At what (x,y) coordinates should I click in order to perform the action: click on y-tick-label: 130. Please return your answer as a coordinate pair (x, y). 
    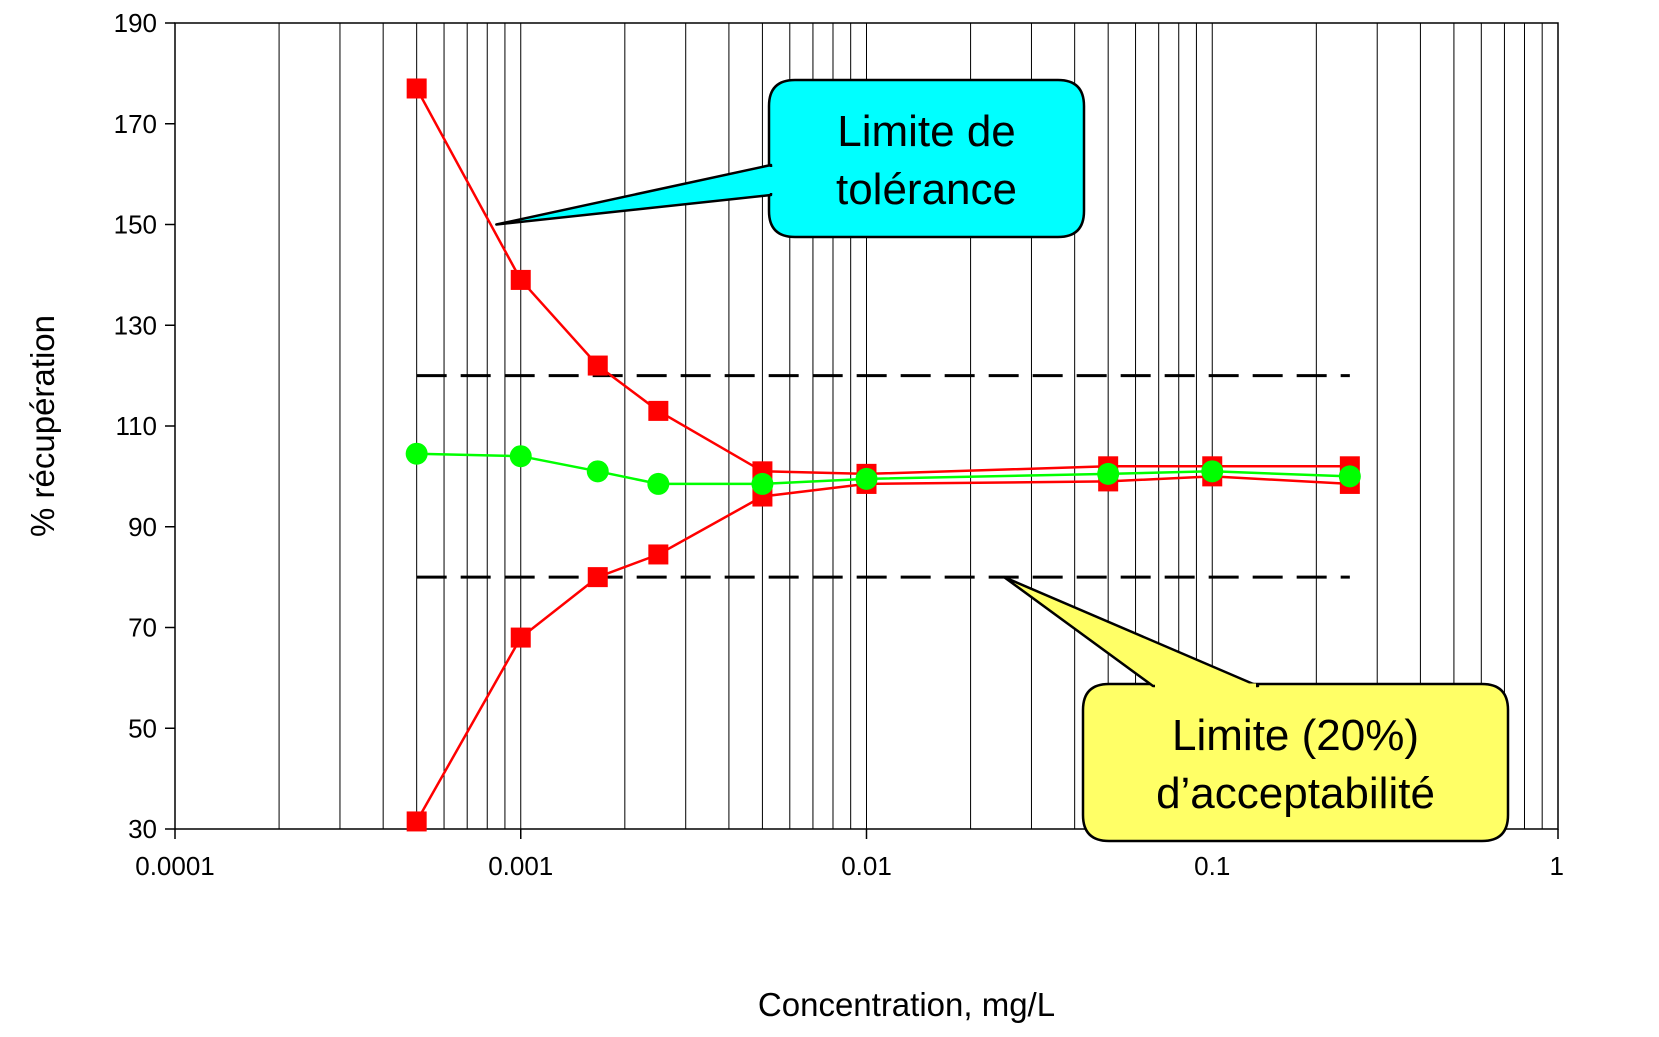
    Looking at the image, I should click on (135, 325).